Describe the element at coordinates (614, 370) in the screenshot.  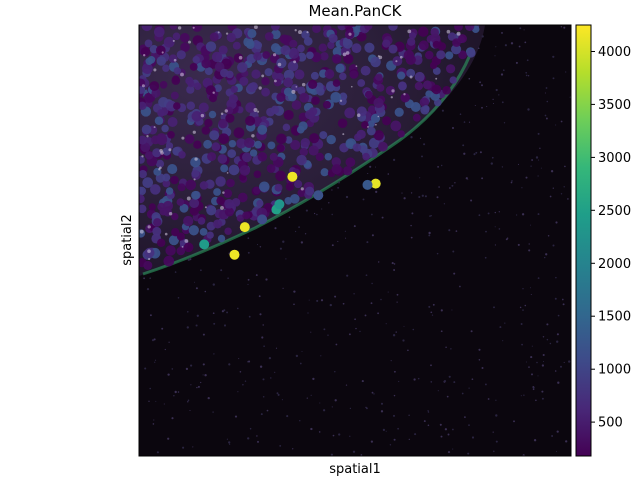
I see `colorbar-tick-label: 1000` at that location.